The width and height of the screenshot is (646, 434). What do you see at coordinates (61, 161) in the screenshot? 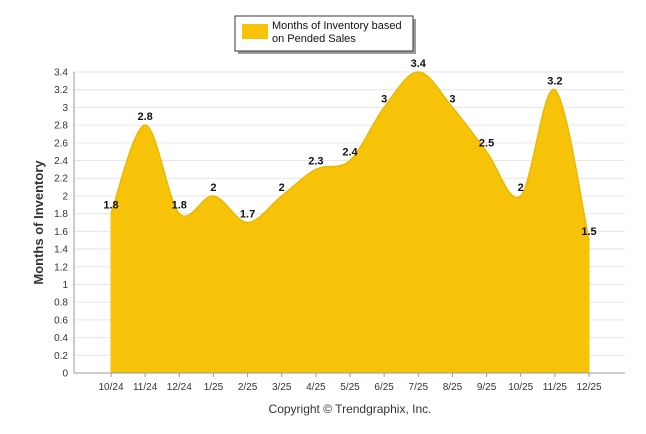
I see `y-tick-label: 2.4` at bounding box center [61, 161].